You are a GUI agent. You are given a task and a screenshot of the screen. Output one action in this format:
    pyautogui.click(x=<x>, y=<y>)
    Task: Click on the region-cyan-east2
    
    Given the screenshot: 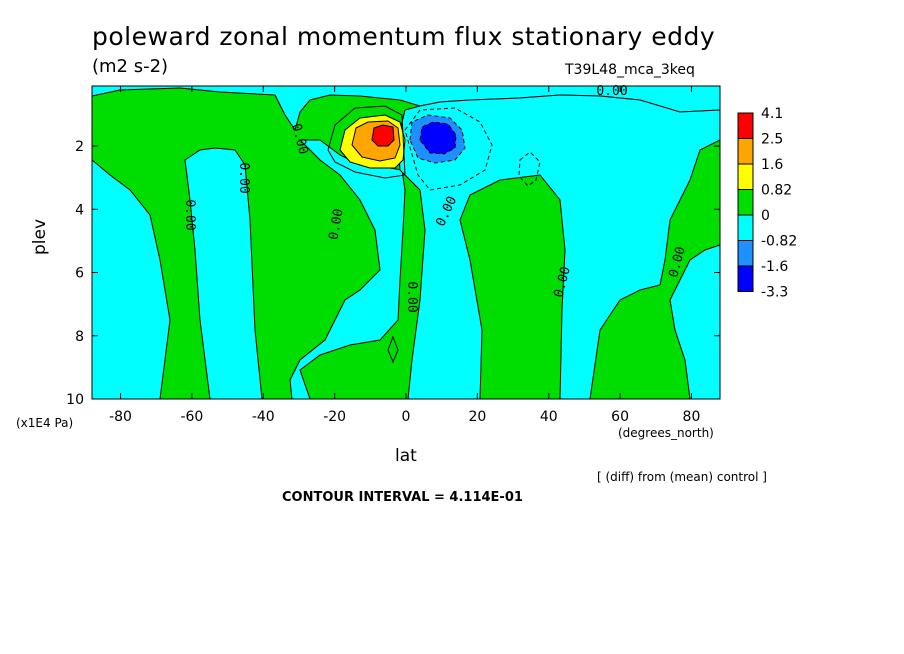 What is the action you would take?
    pyautogui.click(x=694, y=321)
    